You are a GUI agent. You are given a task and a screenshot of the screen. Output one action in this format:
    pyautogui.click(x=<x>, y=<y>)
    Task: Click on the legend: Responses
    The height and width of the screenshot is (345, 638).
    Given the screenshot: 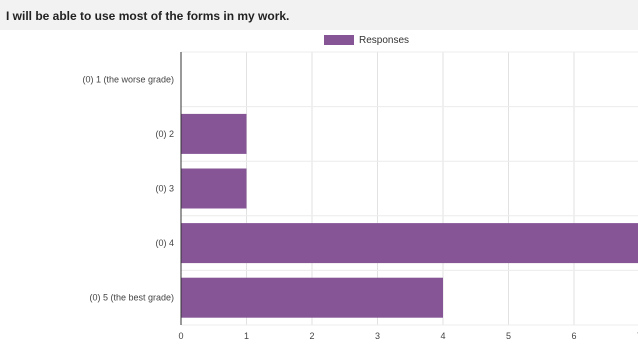 What is the action you would take?
    pyautogui.click(x=366, y=40)
    